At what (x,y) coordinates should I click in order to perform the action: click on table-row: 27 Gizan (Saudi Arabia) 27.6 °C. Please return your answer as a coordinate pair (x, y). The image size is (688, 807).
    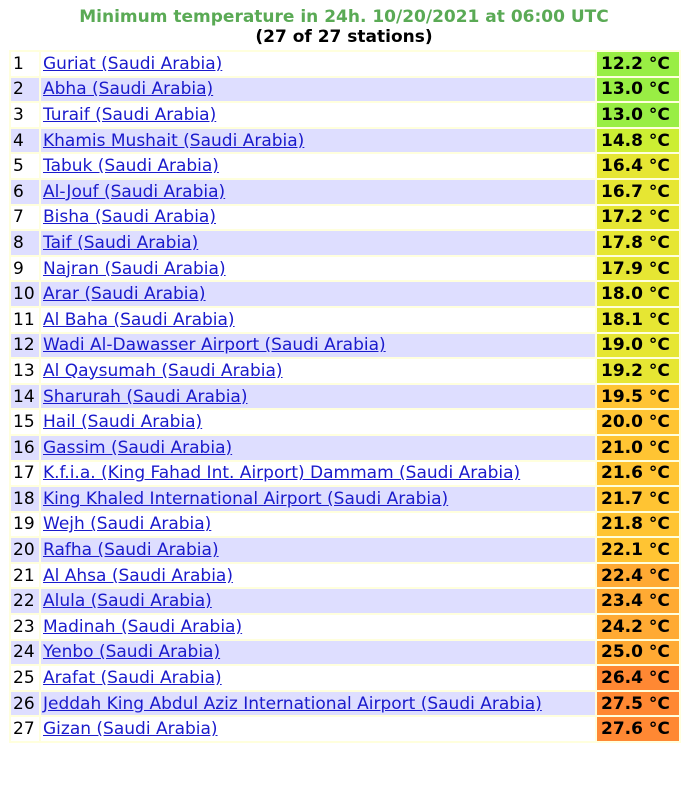
    Looking at the image, I should click on (345, 729).